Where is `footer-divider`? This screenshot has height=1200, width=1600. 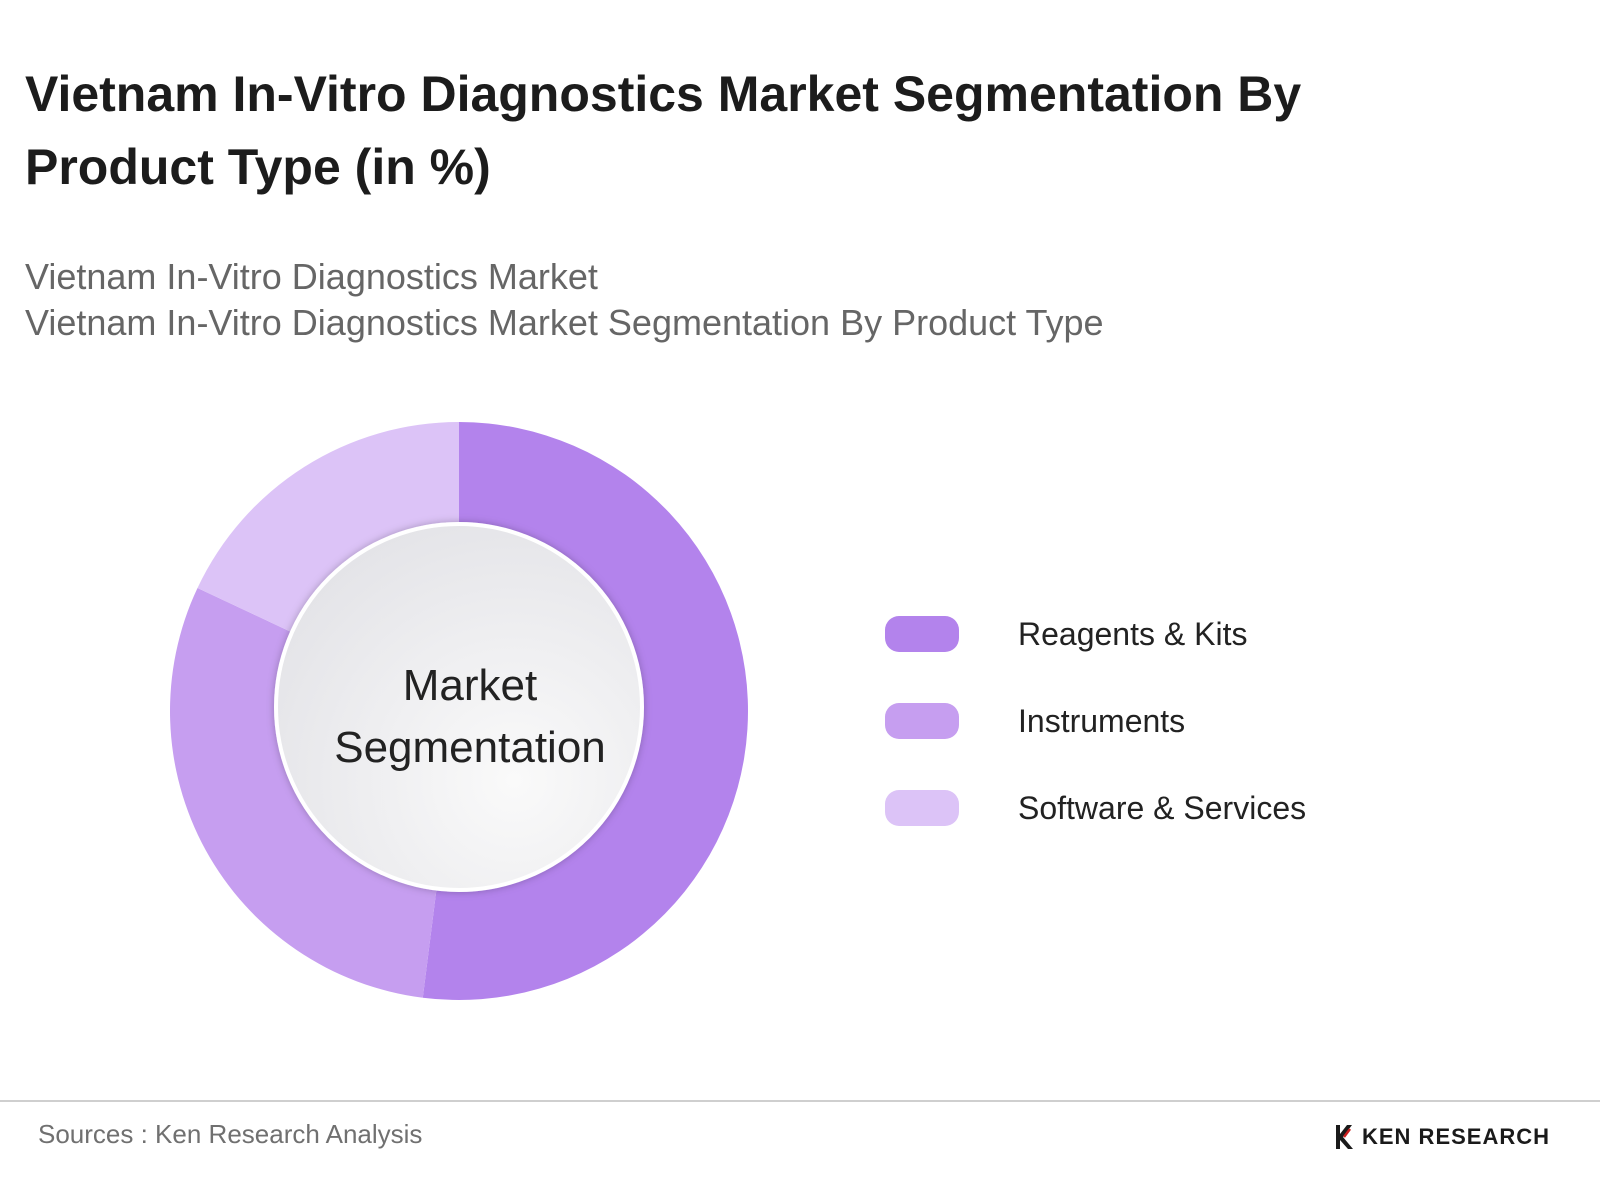
footer-divider is located at coordinates (800, 1101).